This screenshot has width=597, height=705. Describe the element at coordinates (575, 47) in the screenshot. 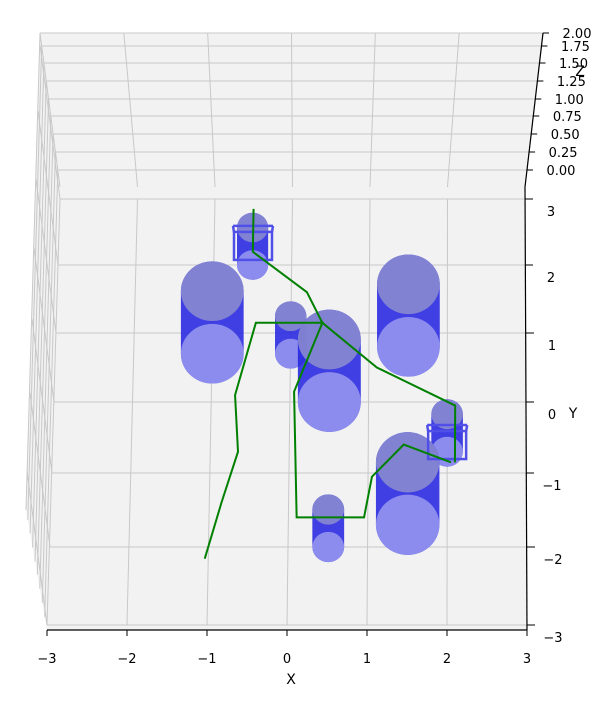

I see `z-tick-label: 1.75` at that location.